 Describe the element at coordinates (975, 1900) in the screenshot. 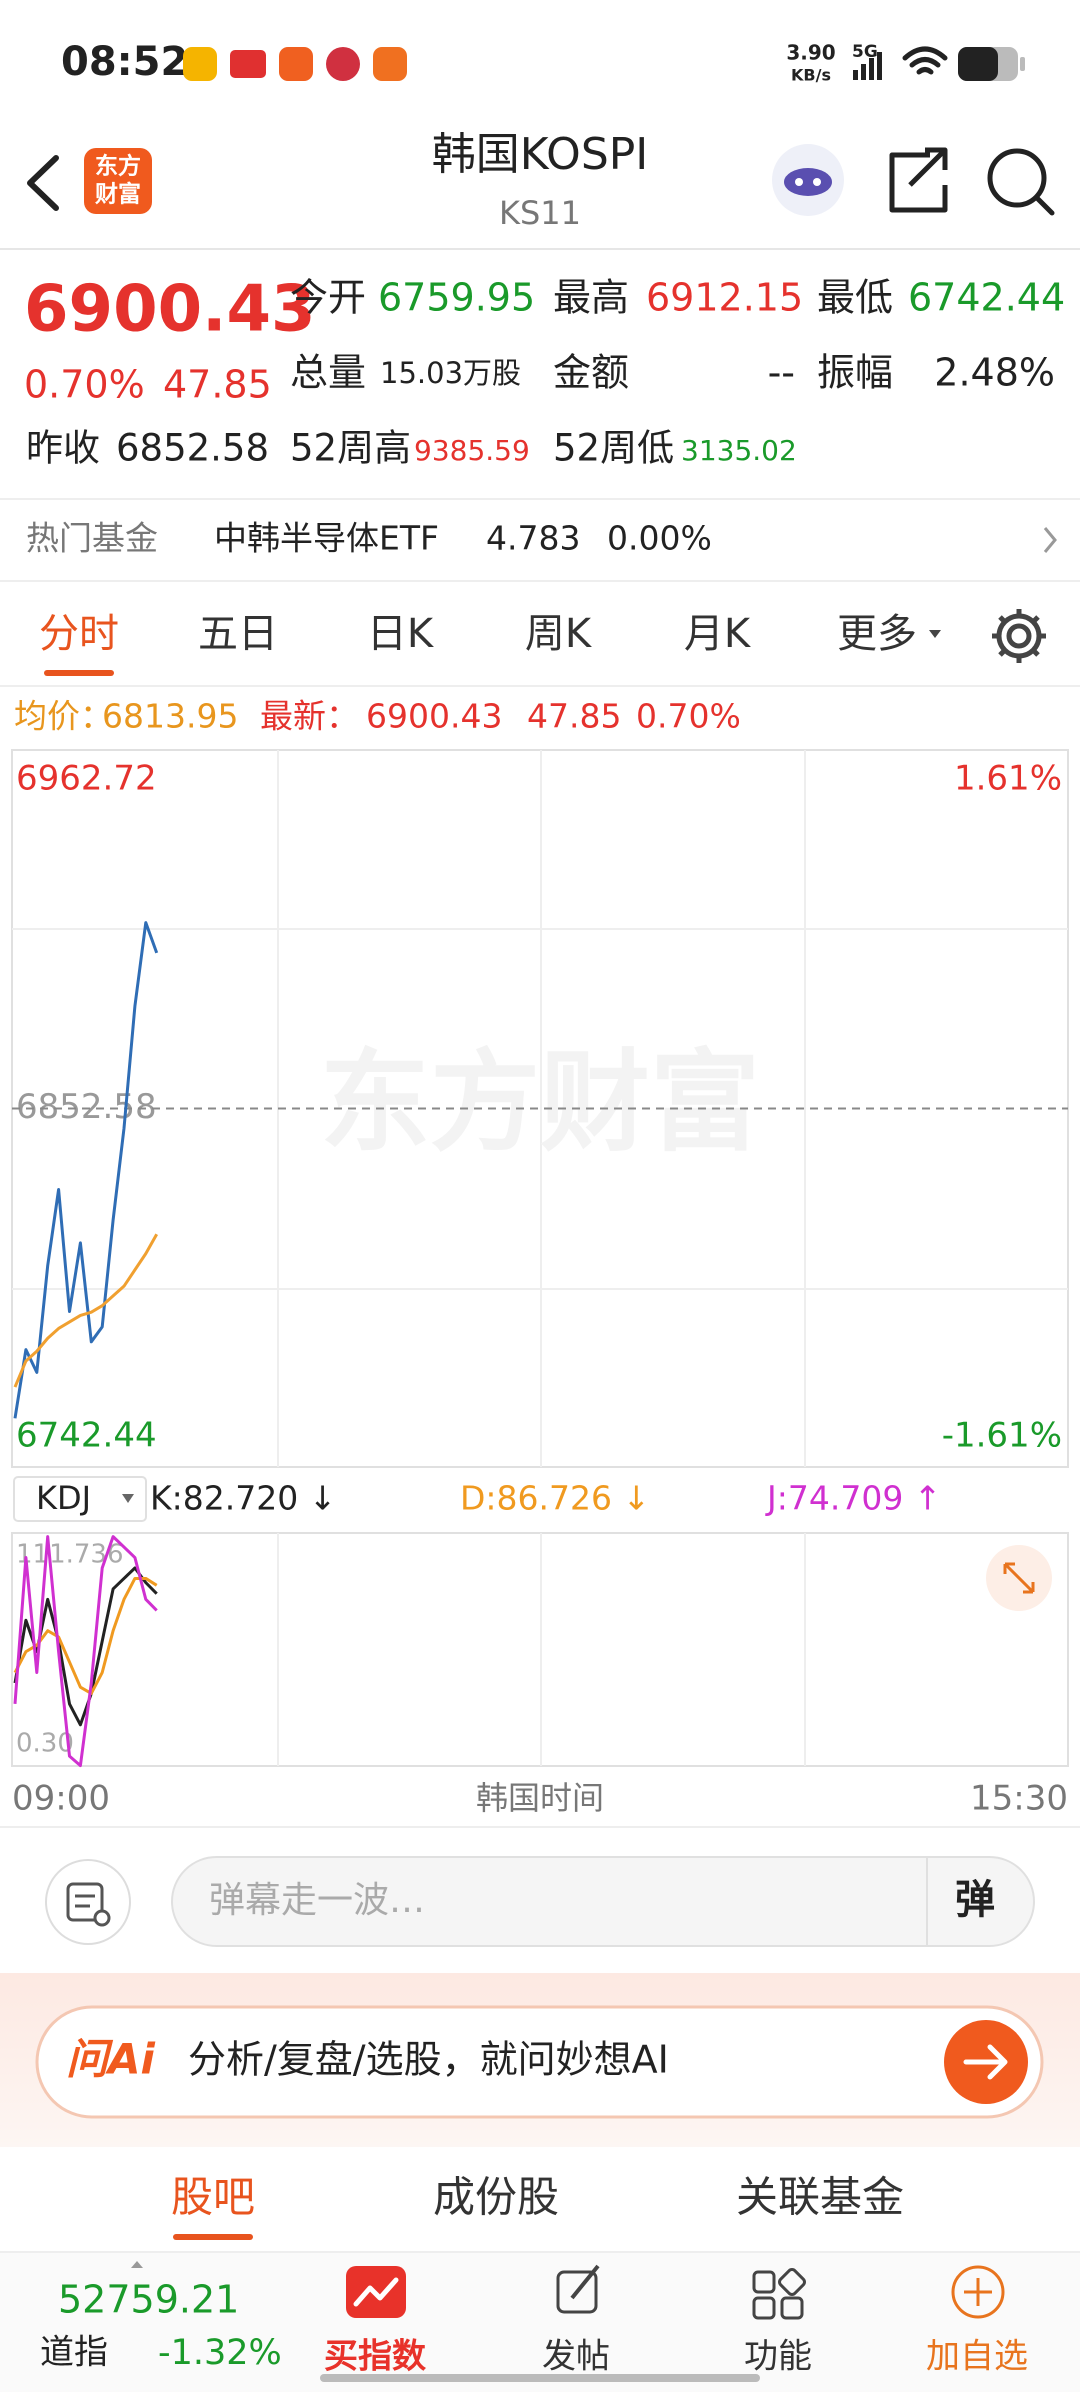

I see `danmaku-button: 弹` at that location.